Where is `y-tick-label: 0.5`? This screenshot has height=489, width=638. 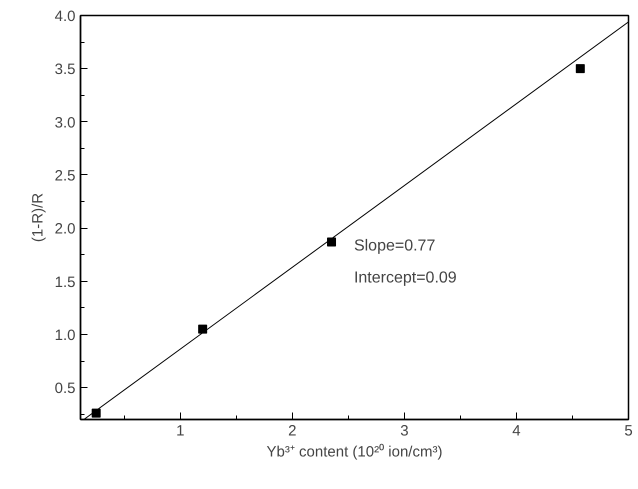
y-tick-label: 0.5 is located at coordinates (65, 389).